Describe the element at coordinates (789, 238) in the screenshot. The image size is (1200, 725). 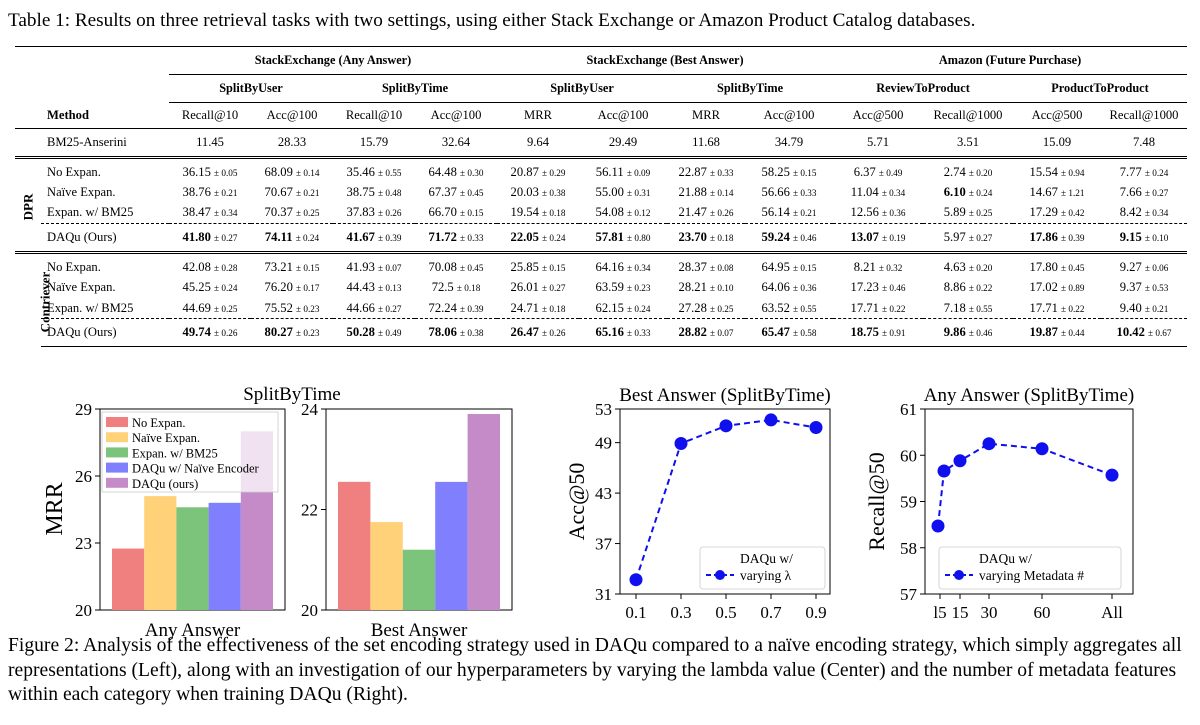
I see `table-cell: 59.24 ± 0.46` at that location.